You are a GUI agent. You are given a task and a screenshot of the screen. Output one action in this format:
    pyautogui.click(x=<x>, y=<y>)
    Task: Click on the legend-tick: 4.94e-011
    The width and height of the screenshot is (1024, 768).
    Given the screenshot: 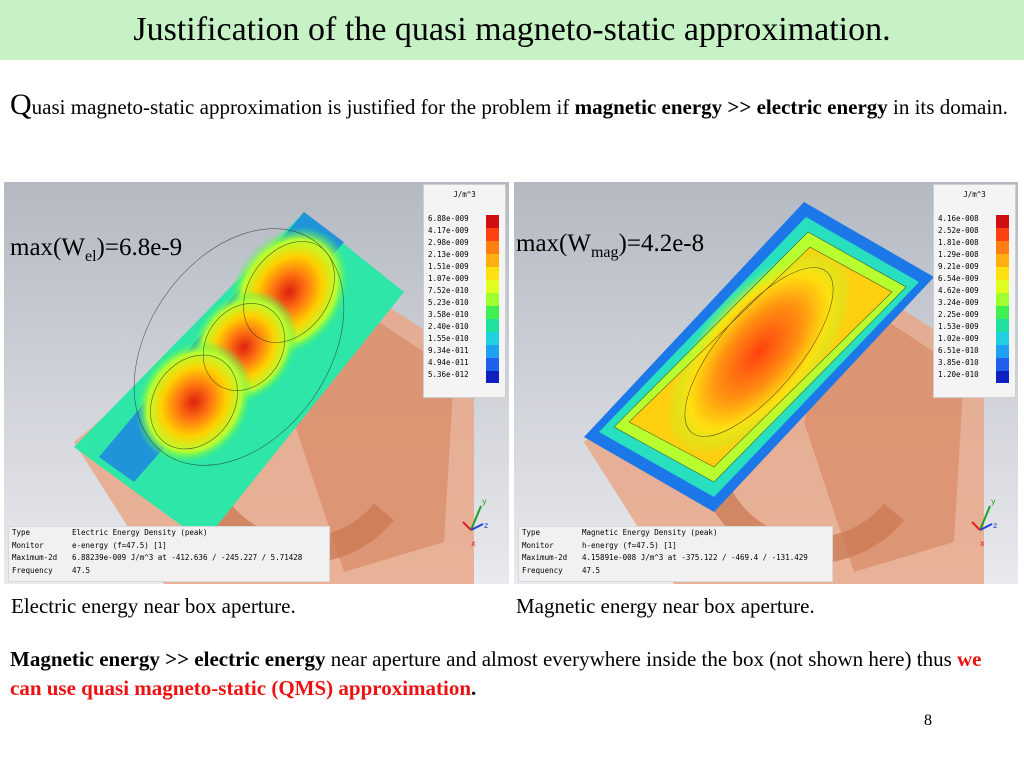 What is the action you would take?
    pyautogui.click(x=448, y=362)
    